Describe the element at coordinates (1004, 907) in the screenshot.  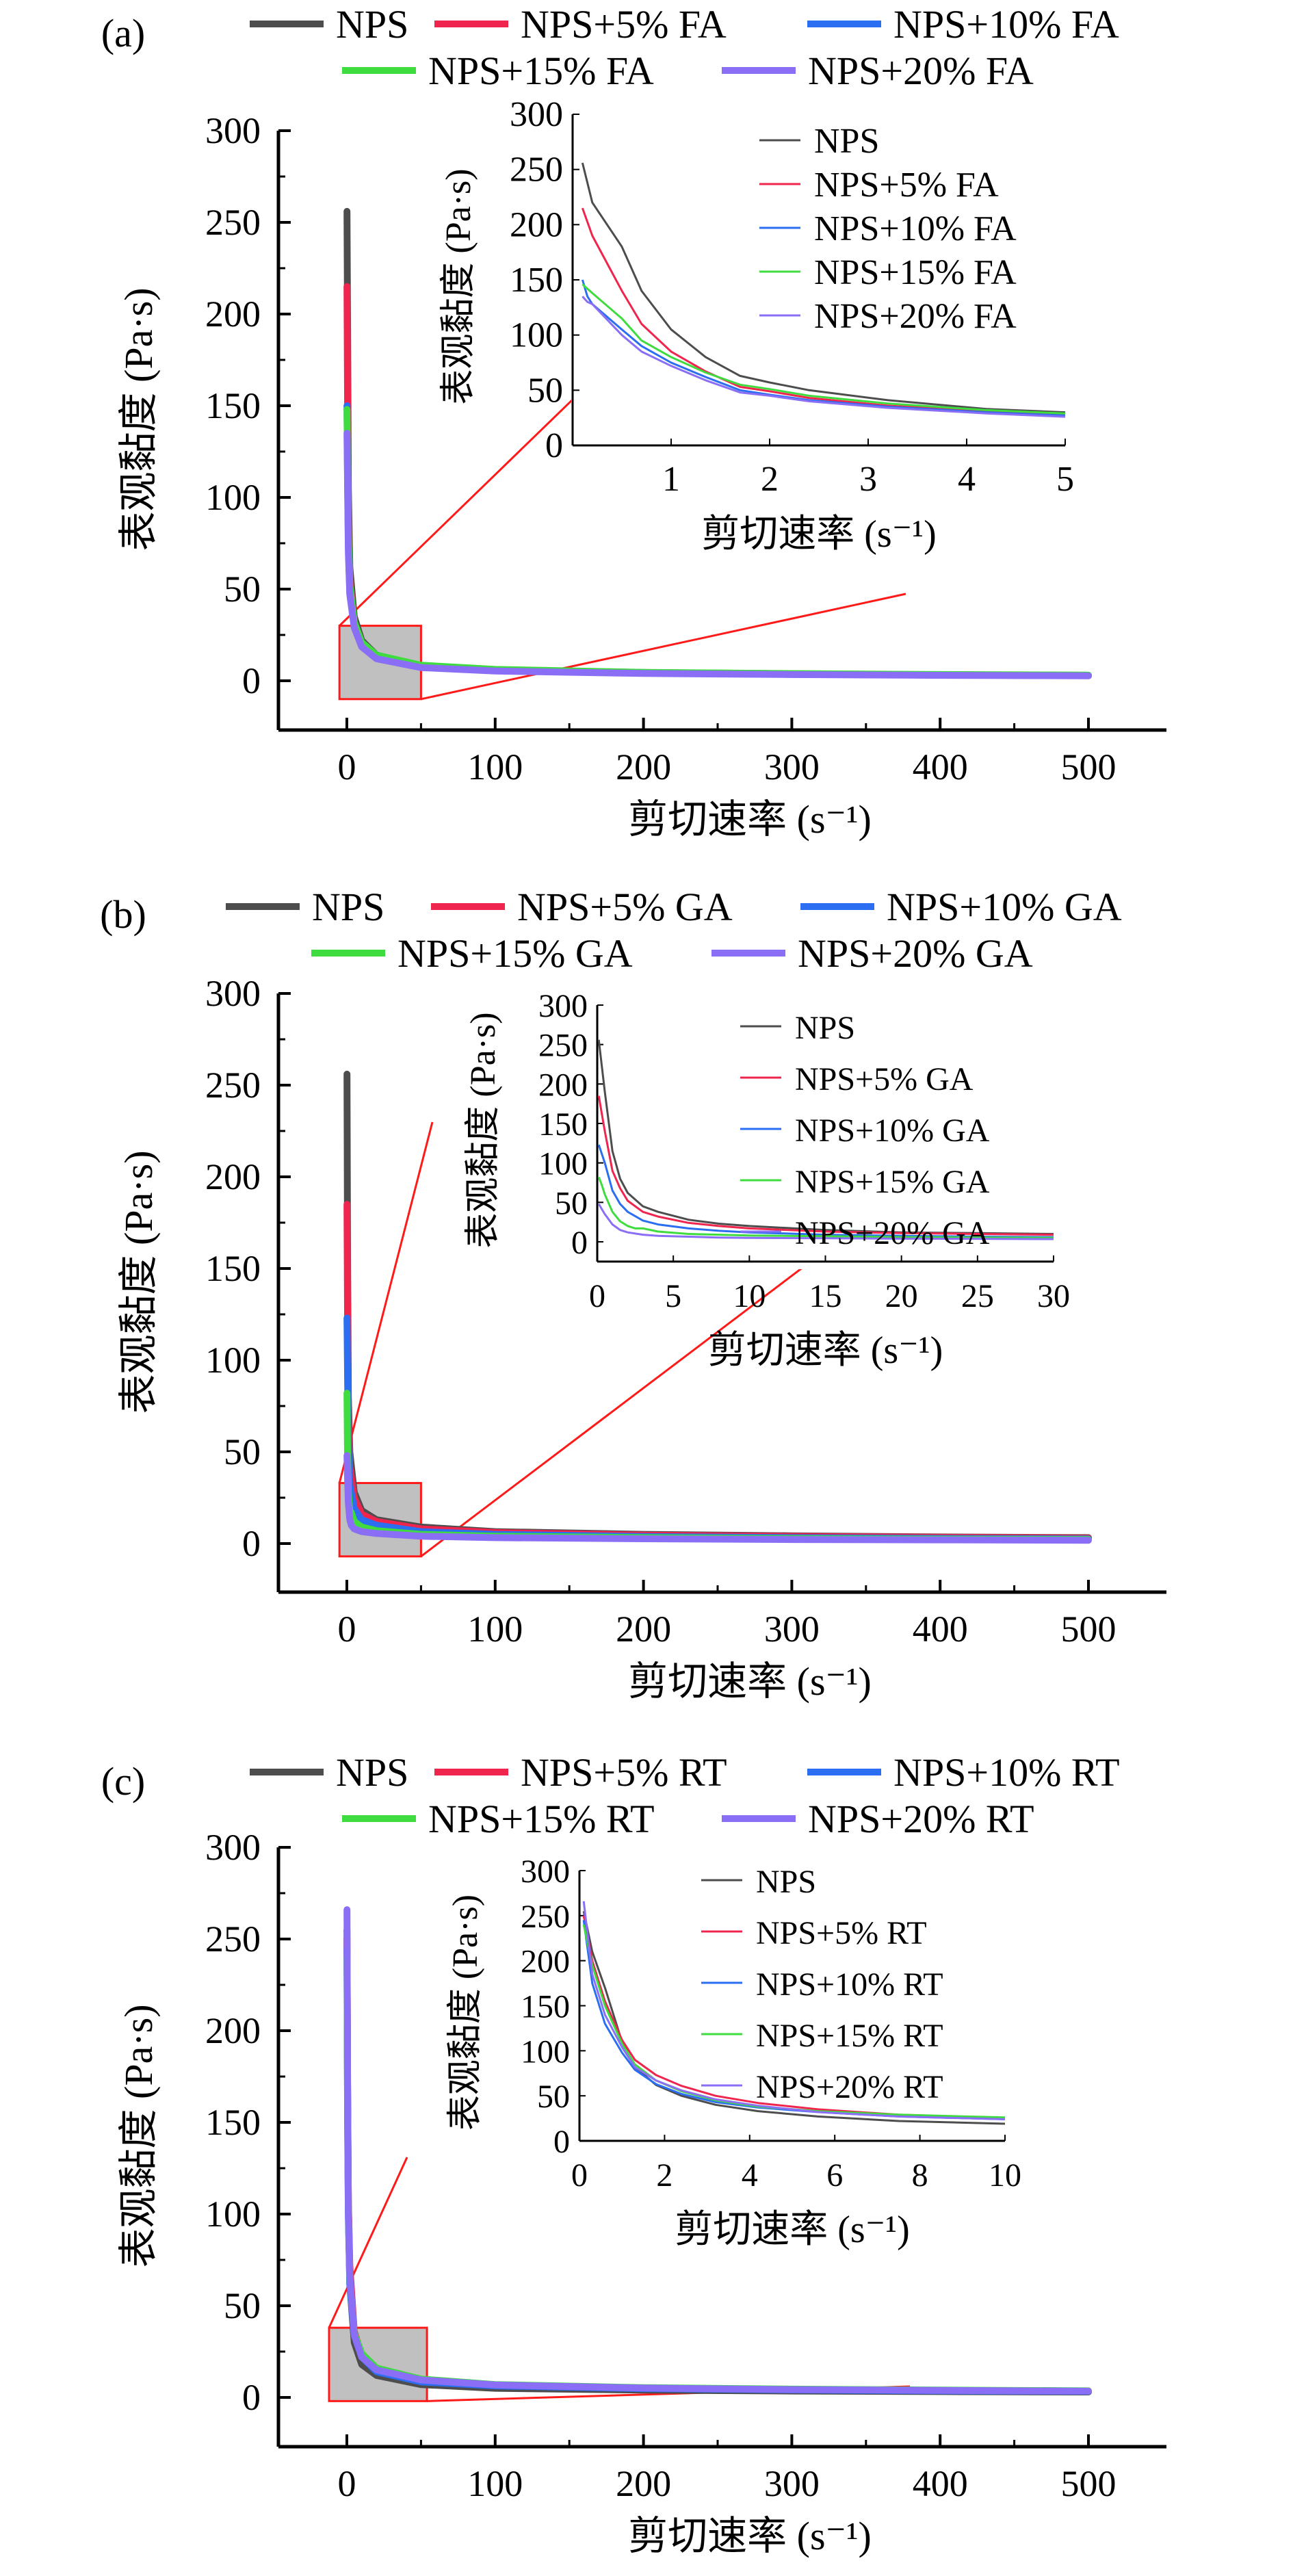
I see `legend-label: NPS+10% GA` at that location.